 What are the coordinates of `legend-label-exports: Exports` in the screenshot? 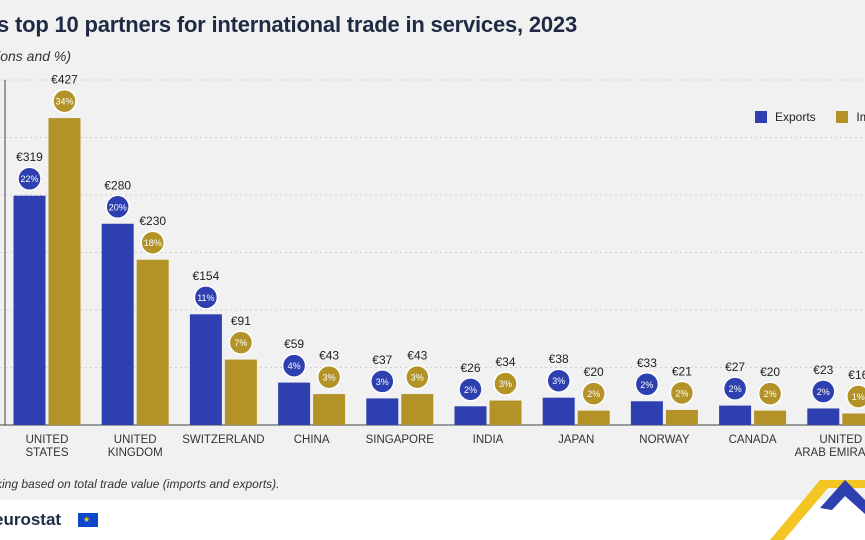 It's located at (795, 117).